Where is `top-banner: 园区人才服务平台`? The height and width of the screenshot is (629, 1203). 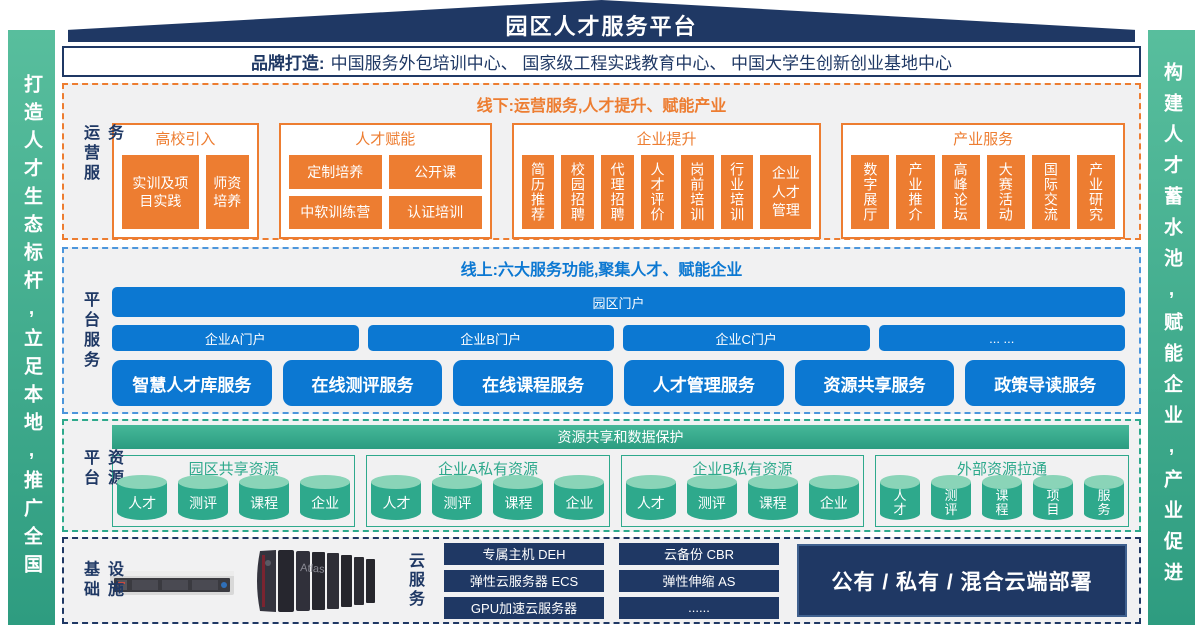
top-banner: 园区人才服务平台 is located at coordinates (601, 21).